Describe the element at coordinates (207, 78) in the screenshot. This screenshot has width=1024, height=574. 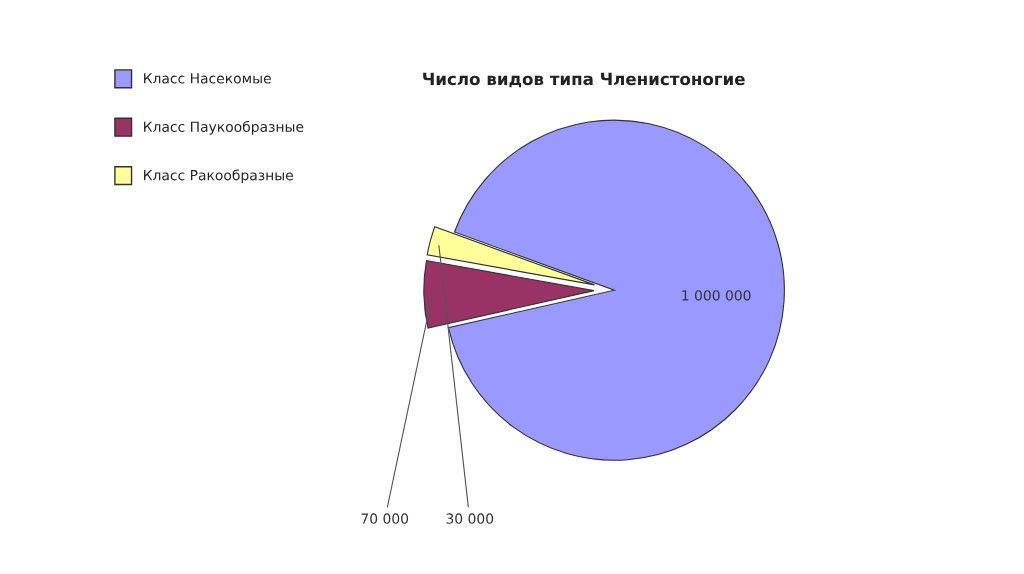
I see `legend-label: Класс Насекомые` at that location.